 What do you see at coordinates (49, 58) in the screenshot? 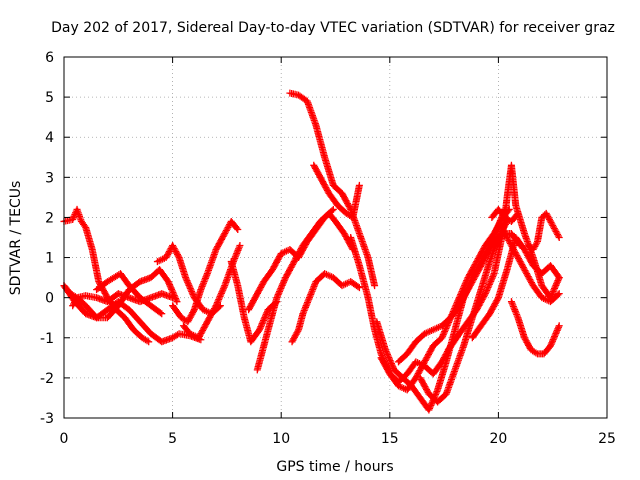
I see `y-tick-label: 6` at bounding box center [49, 58].